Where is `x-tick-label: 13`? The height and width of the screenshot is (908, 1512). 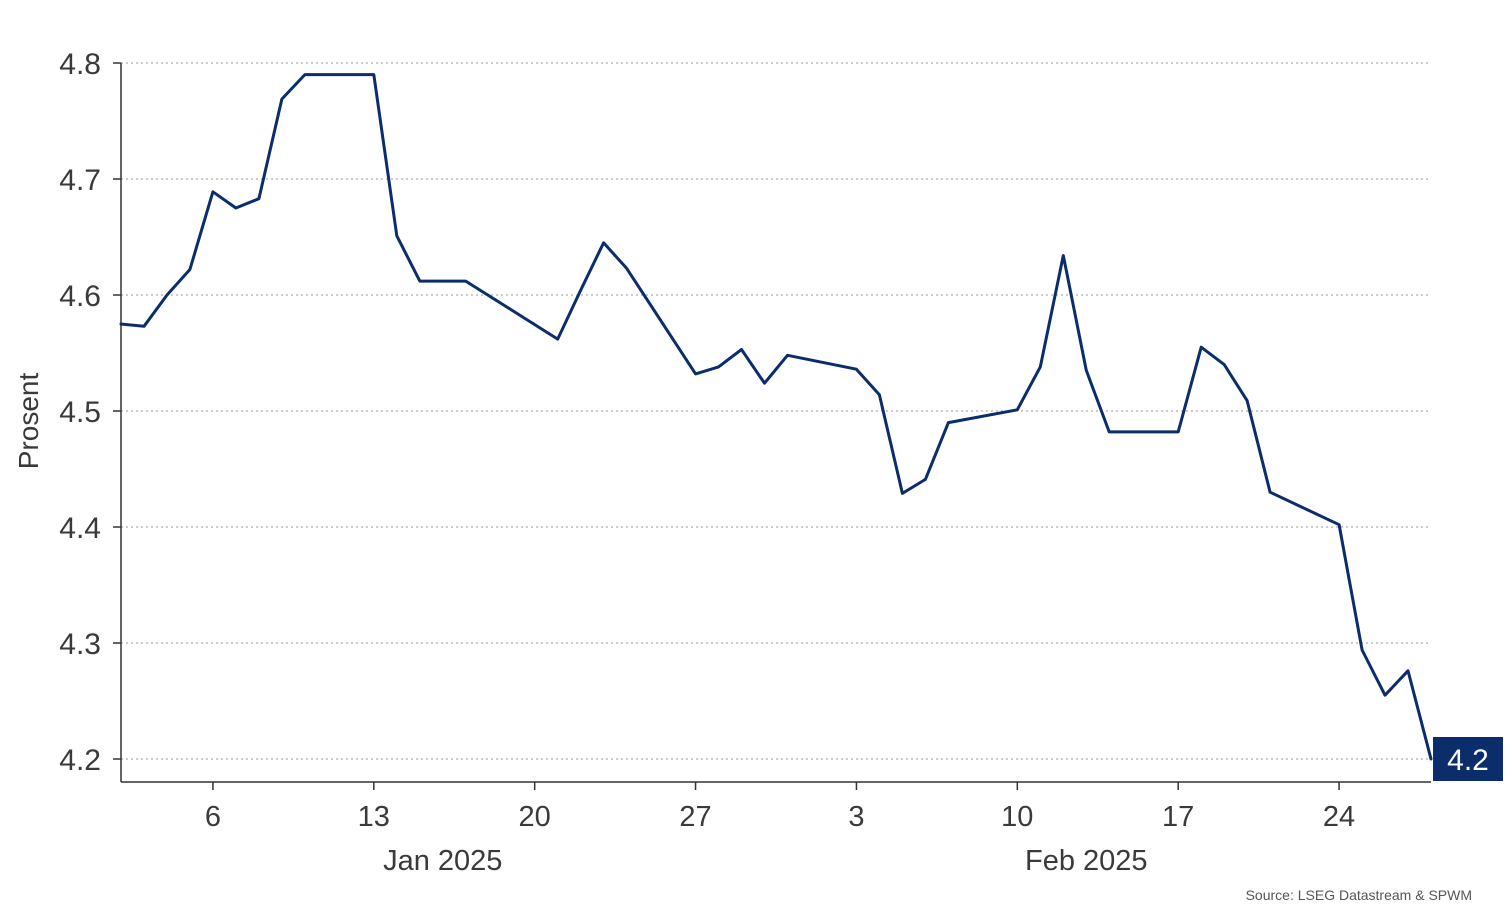 x-tick-label: 13 is located at coordinates (374, 817).